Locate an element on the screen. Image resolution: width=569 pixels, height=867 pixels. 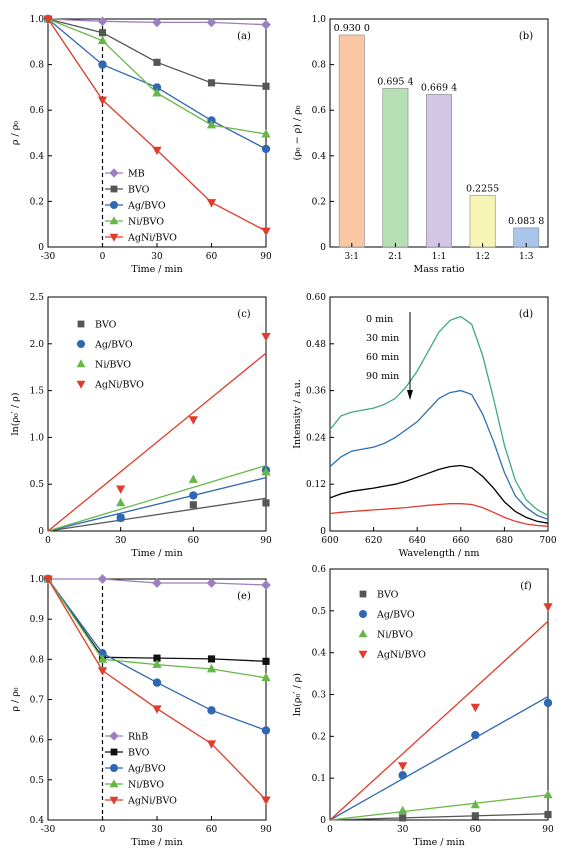
legend-label: MB is located at coordinates (136, 174).